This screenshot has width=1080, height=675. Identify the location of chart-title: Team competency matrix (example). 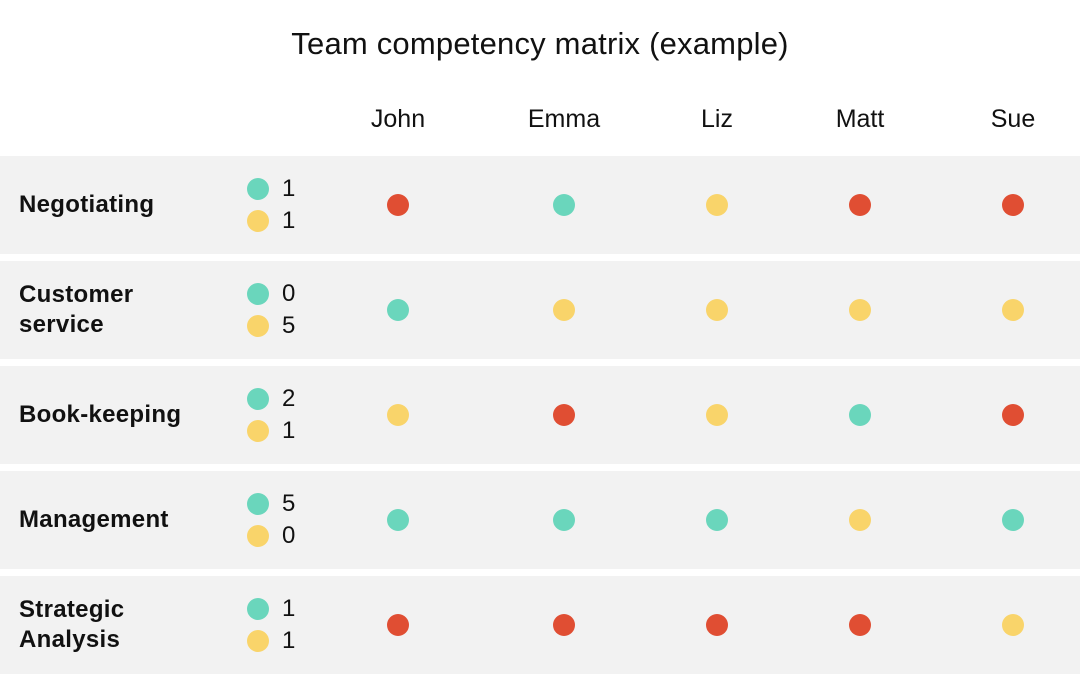
(540, 43).